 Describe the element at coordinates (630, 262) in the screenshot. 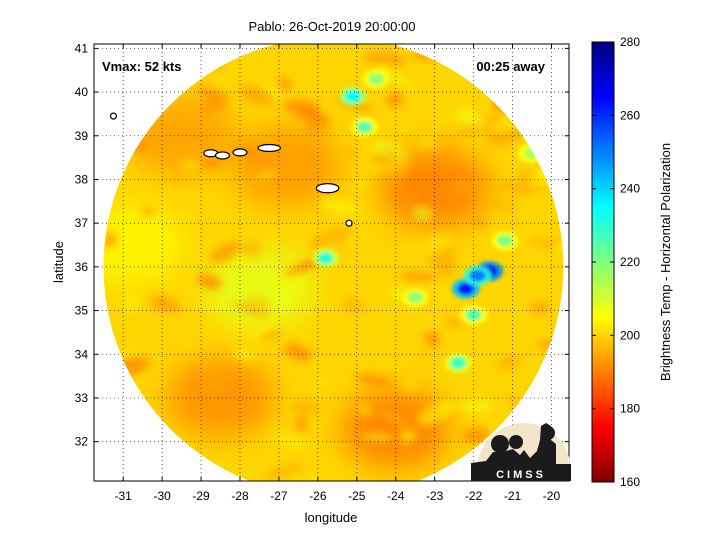

I see `colorbar-tick-label: 220` at that location.